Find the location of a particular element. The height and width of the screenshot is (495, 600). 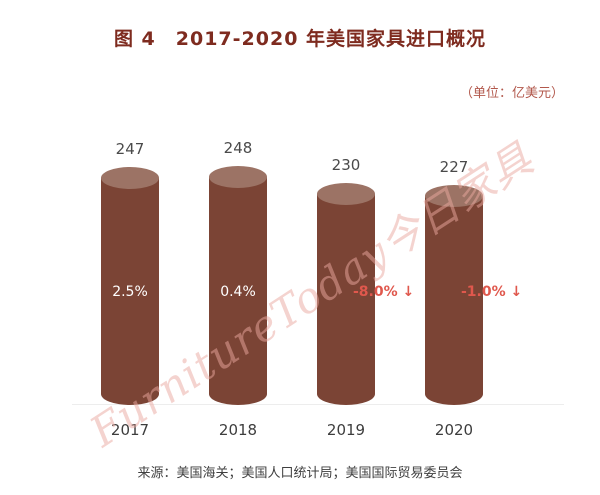

bar-growth-label: -1.0% ↓ is located at coordinates (492, 292).